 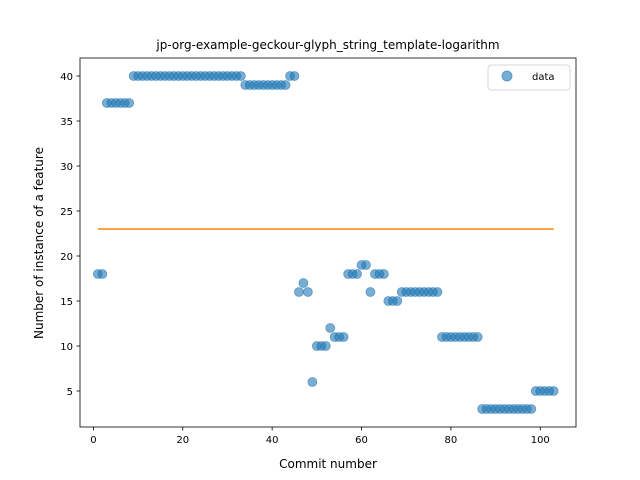 What do you see at coordinates (66, 122) in the screenshot?
I see `y-tick-label: 35` at bounding box center [66, 122].